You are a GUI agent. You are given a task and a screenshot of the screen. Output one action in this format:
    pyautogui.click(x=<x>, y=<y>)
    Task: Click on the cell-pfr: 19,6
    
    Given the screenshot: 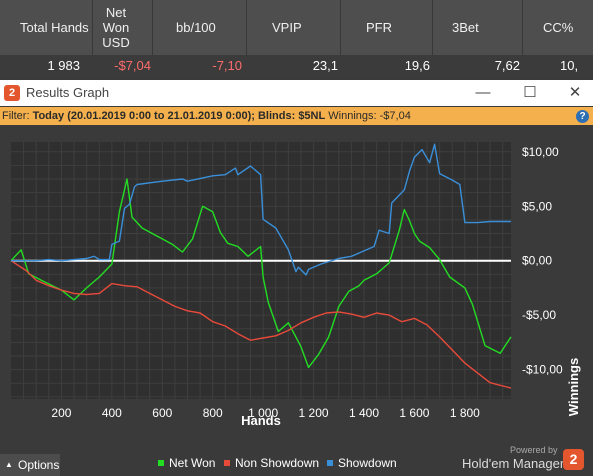 What is the action you would take?
    pyautogui.click(x=417, y=65)
    